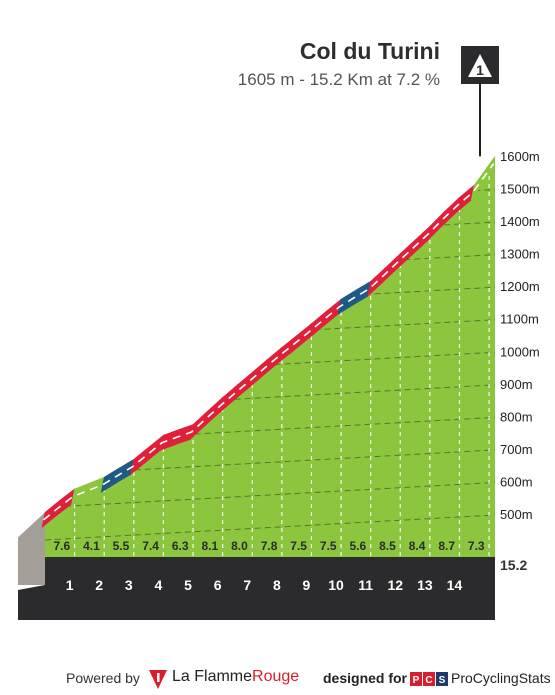 The width and height of the screenshot is (555, 695). Describe the element at coordinates (129, 585) in the screenshot. I see `km-label-3: 3` at that location.